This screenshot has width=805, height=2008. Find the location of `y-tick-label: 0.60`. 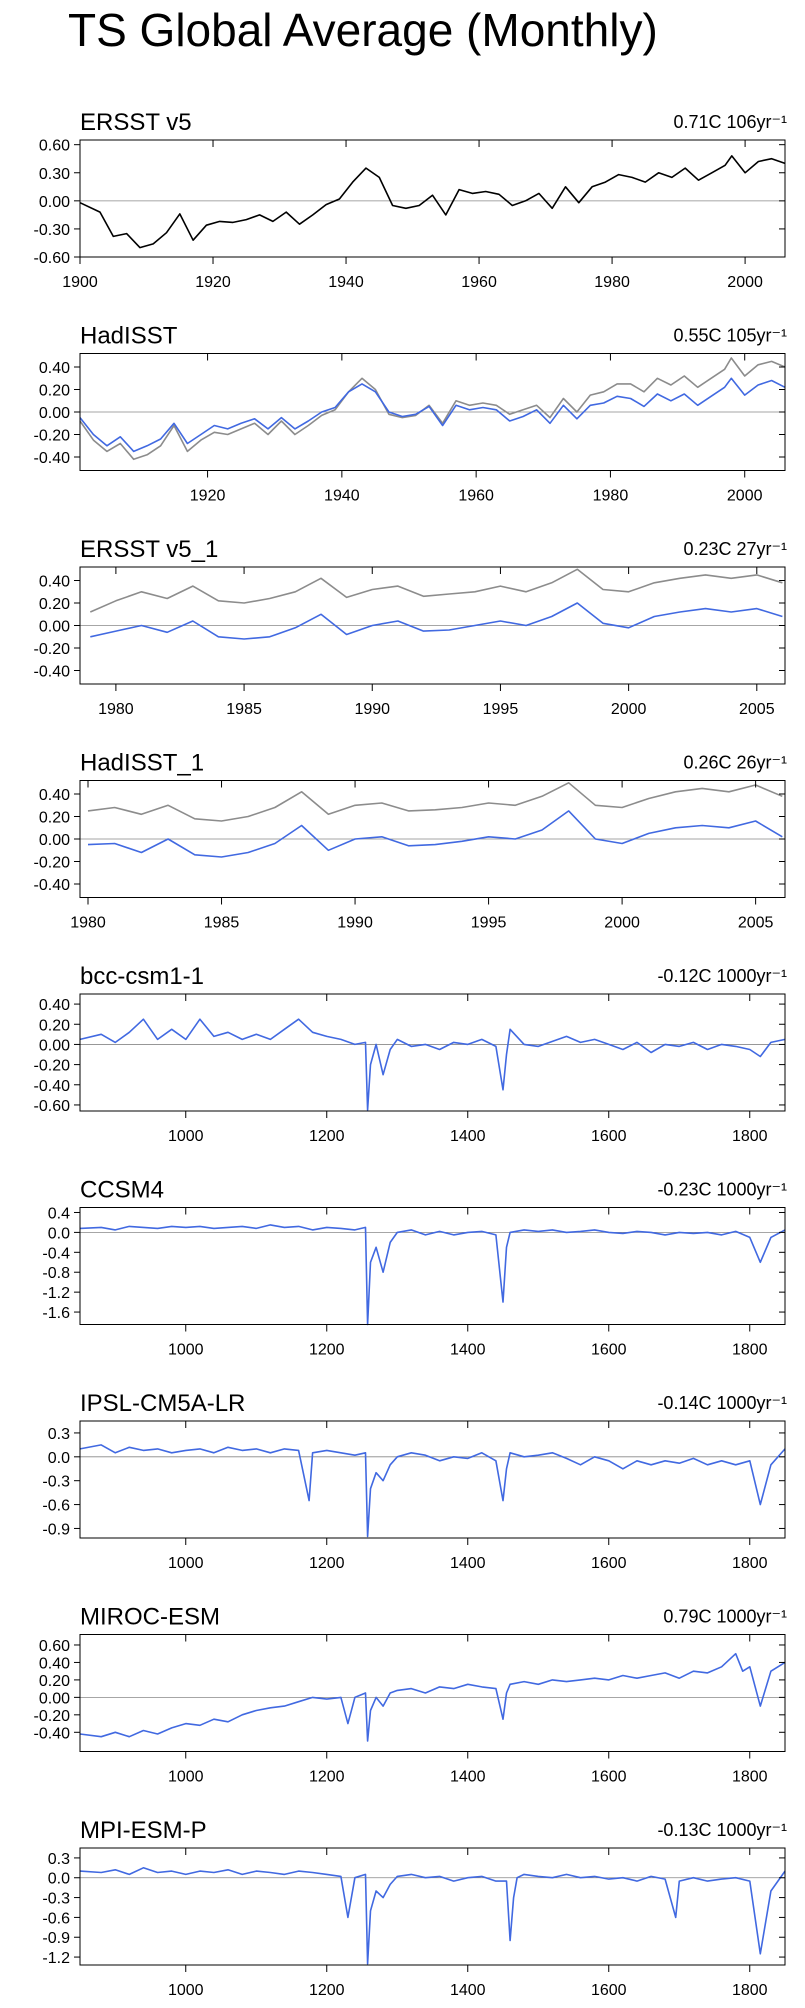

y-tick-label: 0.60 is located at coordinates (54, 146).